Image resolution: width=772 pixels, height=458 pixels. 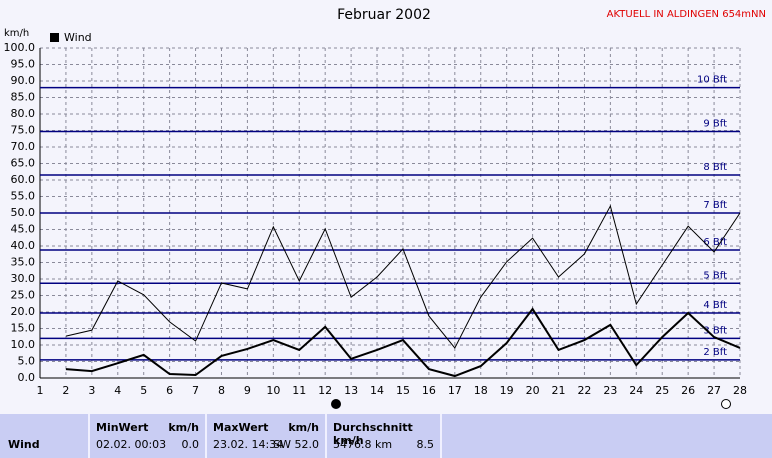 I want to click on y-tick-label: 5.0, so click(x=27, y=361).